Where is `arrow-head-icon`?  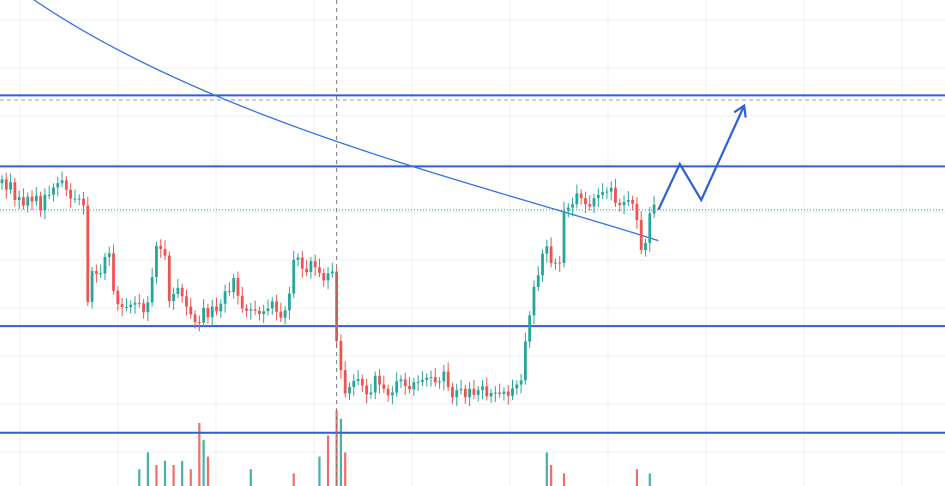
arrow-head-icon is located at coordinates (740, 110).